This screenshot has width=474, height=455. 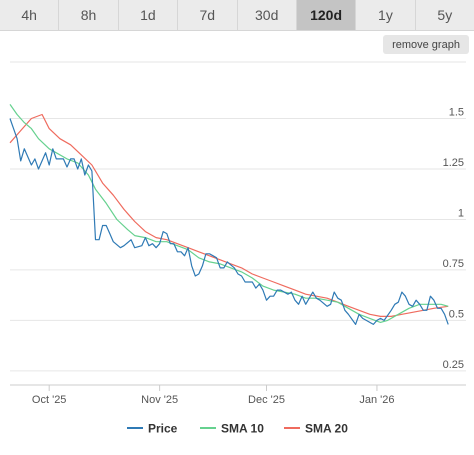 What do you see at coordinates (266, 400) in the screenshot?
I see `x-tick-label: Dec '25` at bounding box center [266, 400].